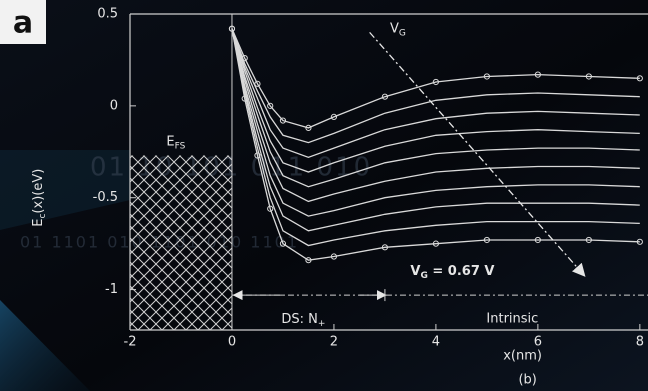 The height and width of the screenshot is (391, 648). I want to click on y-axis-label: Ec(x)(eV), so click(39, 198).